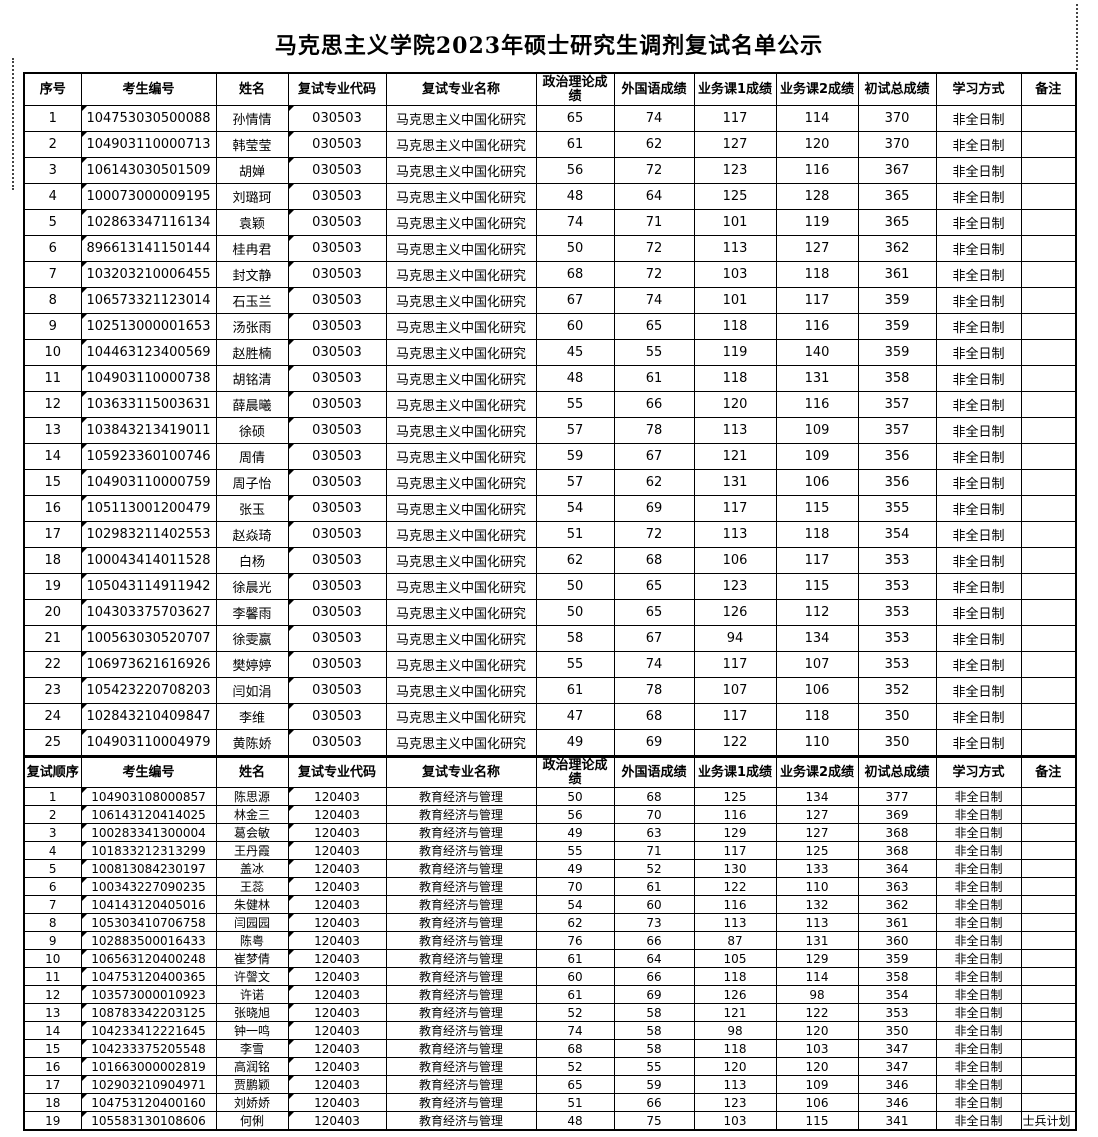 The height and width of the screenshot is (1137, 1098). Describe the element at coordinates (52, 534) in the screenshot. I see `table-cell: 17` at that location.